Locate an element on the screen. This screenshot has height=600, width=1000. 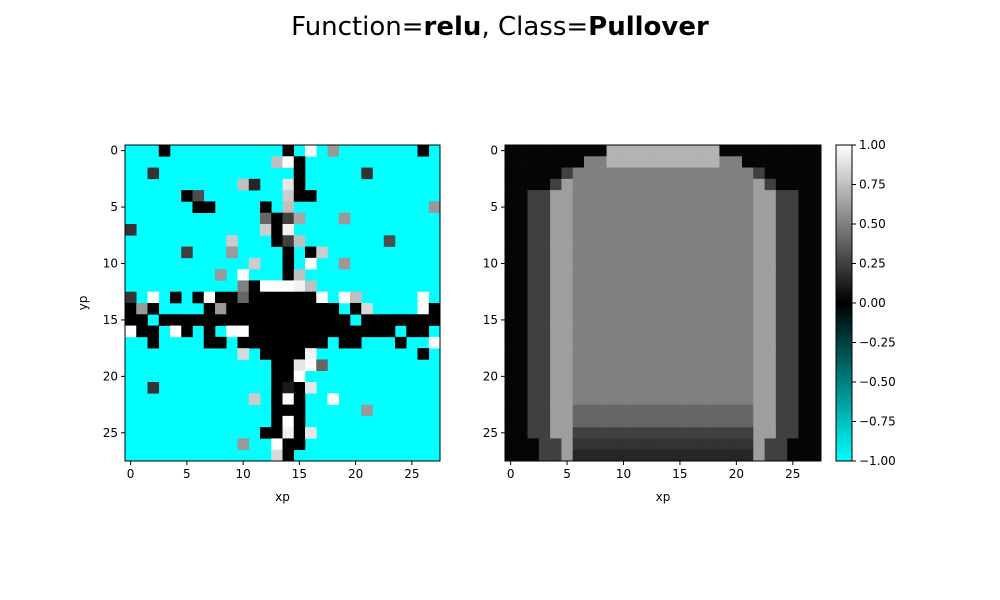
x-tick-label: 10 is located at coordinates (623, 474).